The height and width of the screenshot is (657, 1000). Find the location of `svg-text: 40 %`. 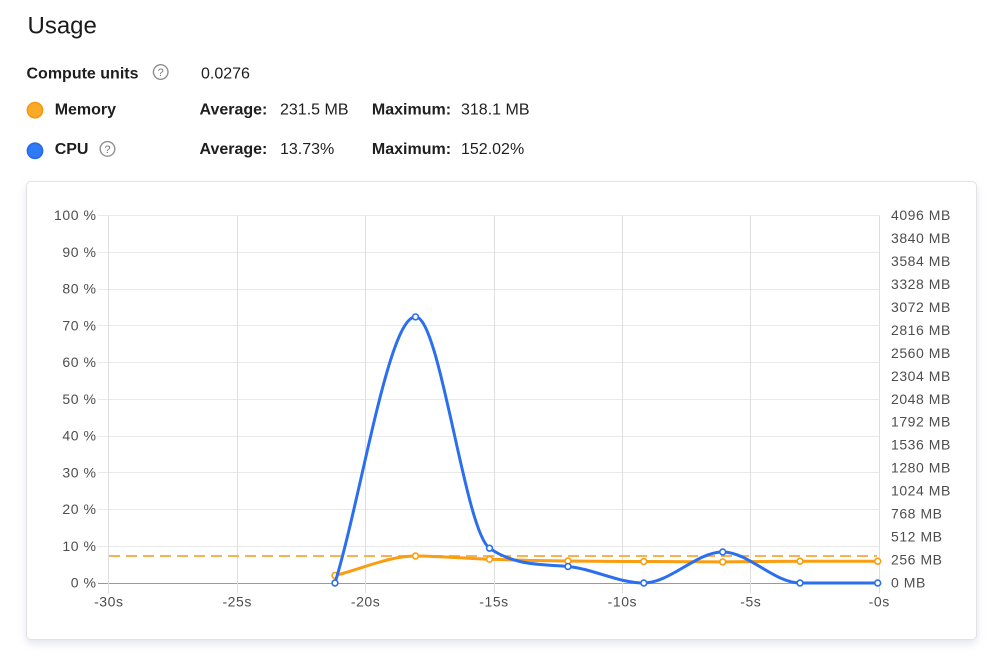

svg-text: 40 % is located at coordinates (79, 436).